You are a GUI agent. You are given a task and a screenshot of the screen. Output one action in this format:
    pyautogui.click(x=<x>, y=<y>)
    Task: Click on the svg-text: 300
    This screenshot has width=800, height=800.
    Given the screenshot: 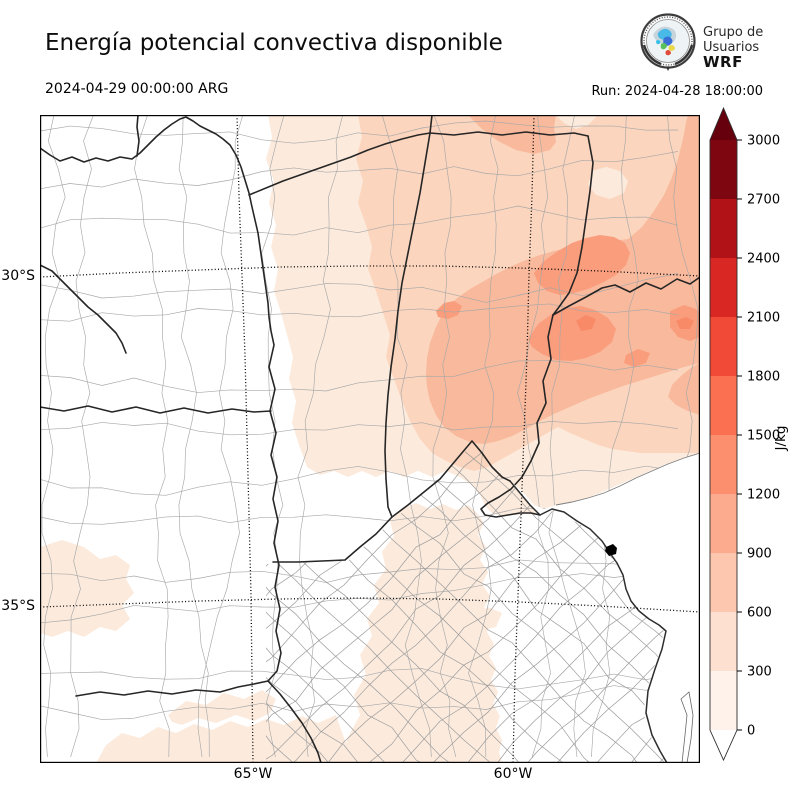 What is the action you would take?
    pyautogui.click(x=759, y=672)
    